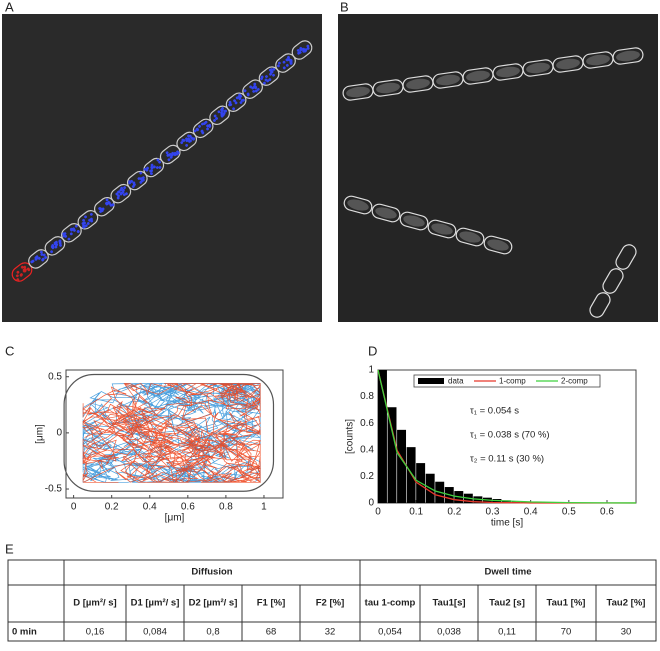 The width and height of the screenshot is (660, 651). What do you see at coordinates (9, 350) in the screenshot?
I see `panel-label: C` at bounding box center [9, 350].